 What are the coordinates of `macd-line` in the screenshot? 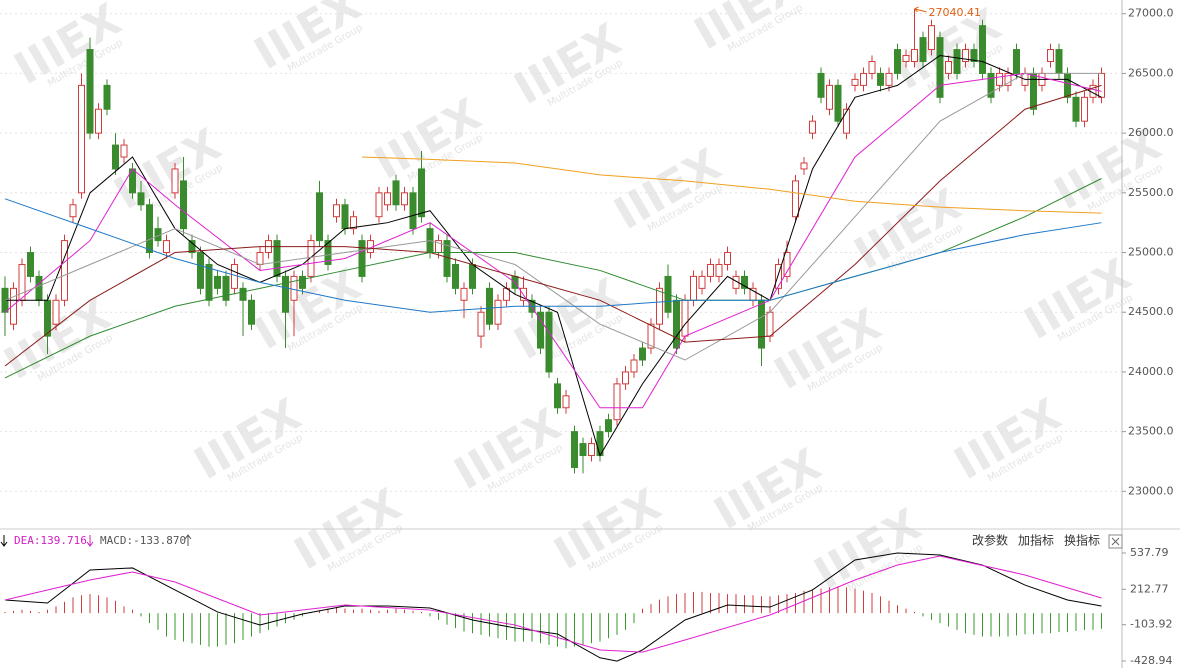 It's located at (553, 604).